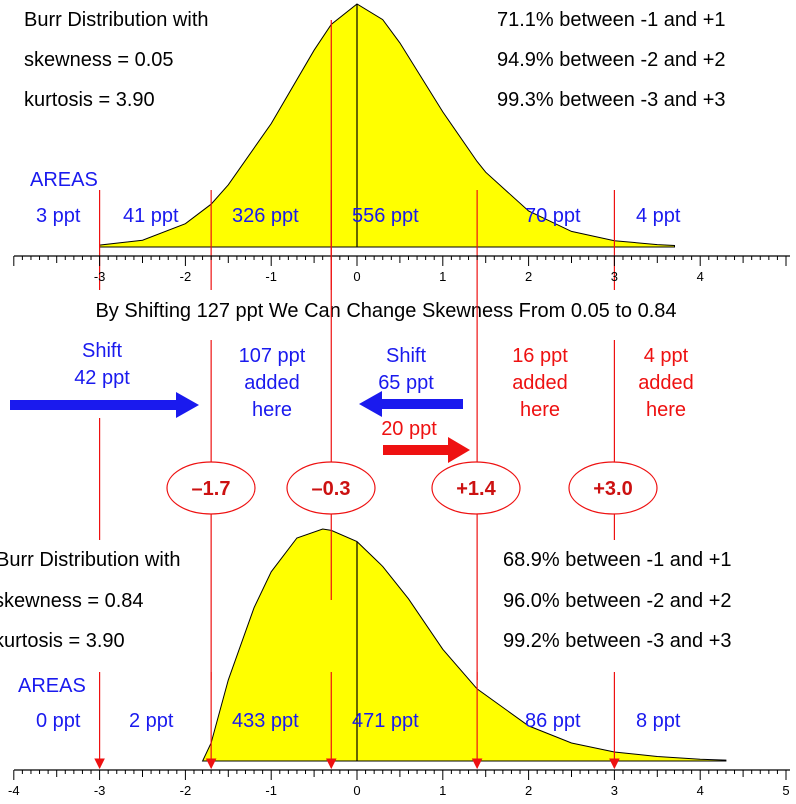 Image resolution: width=796 pixels, height=804 pixels. Describe the element at coordinates (272, 356) in the screenshot. I see `added-107-label: 107 ppt` at that location.